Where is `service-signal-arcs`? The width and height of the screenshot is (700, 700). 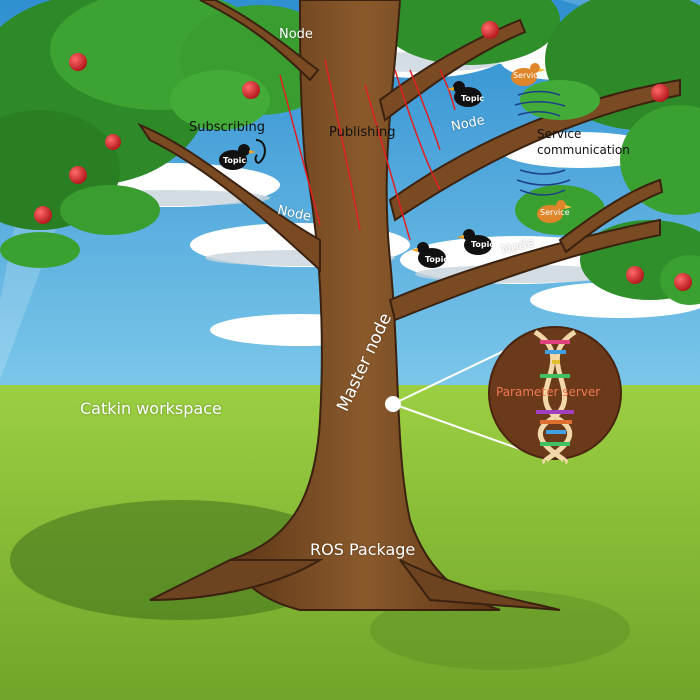
service-signal-arcs is located at coordinates (542, 143).